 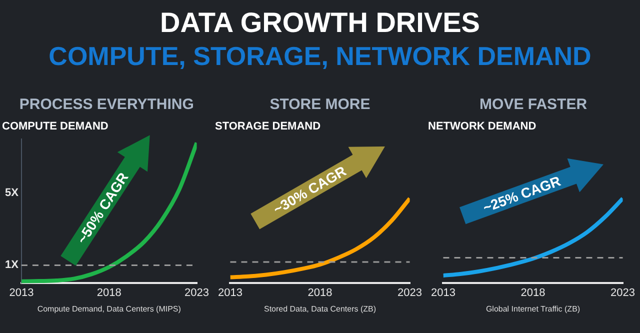 I want to click on x-axis-title: Compute Demand, Data Centers (MIPS), so click(x=108, y=309).